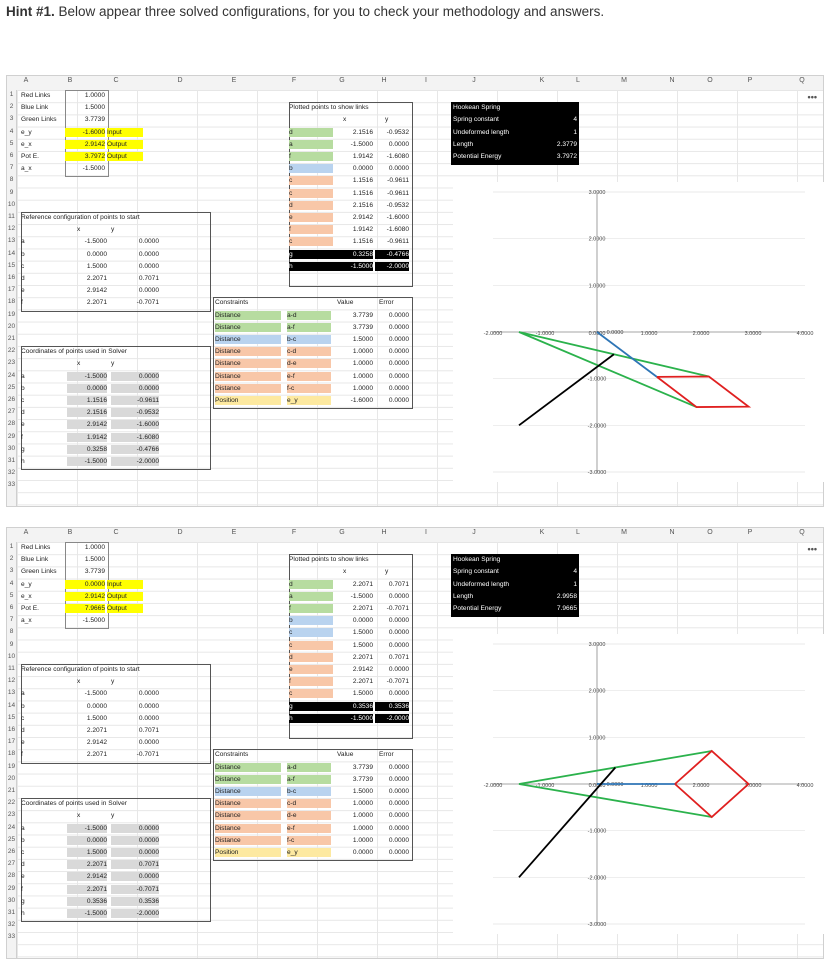 The width and height of the screenshot is (824, 962). What do you see at coordinates (135, 865) in the screenshot?
I see `solver-y-value: 0.7071` at bounding box center [135, 865].